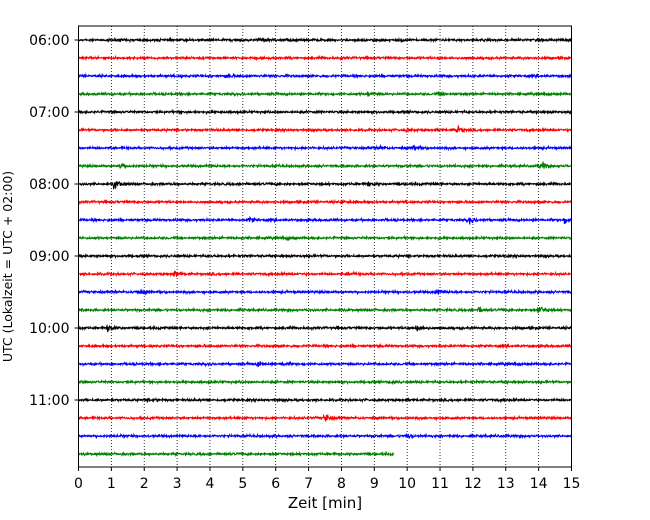 Image resolution: width=650 pixels, height=520 pixels. What do you see at coordinates (327, 479) in the screenshot?
I see `x-axis-ticks: 0 1 2 3 4 5 6 7 8 9 10 11 12 13 14 15` at bounding box center [327, 479].